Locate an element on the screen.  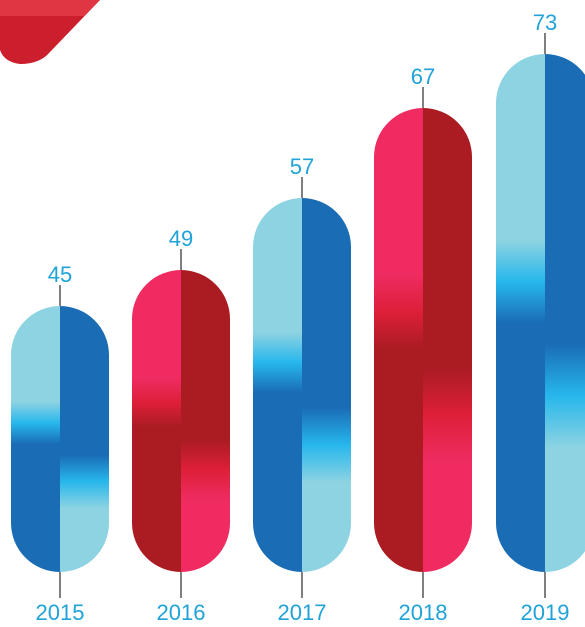
value-label-2019: 73 is located at coordinates (545, 22).